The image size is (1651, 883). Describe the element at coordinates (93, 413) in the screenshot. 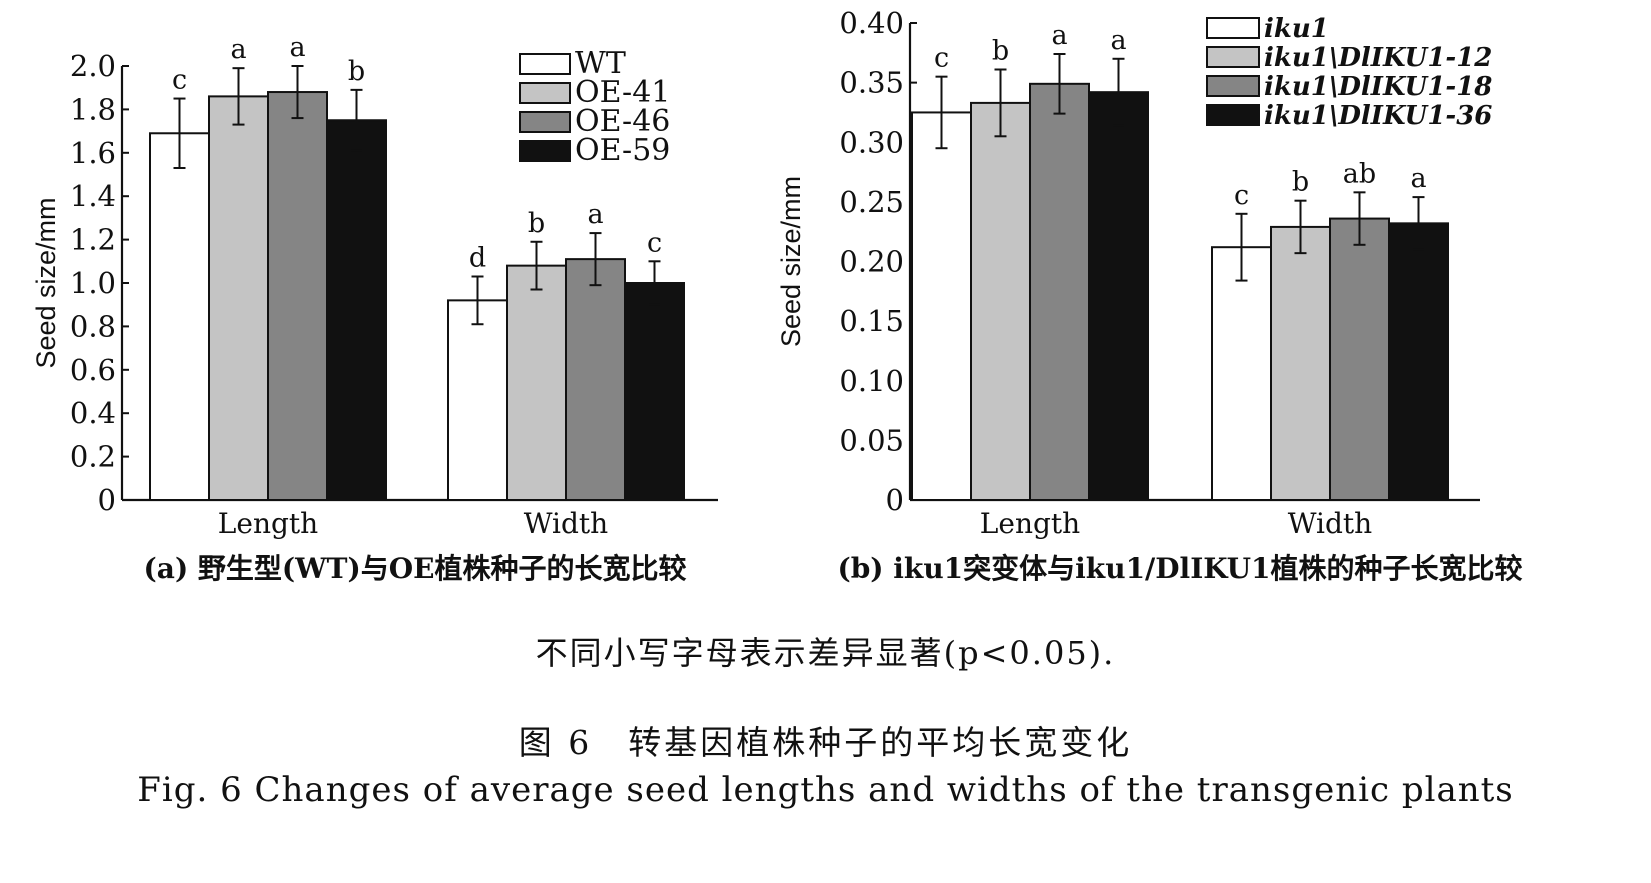

I see `chart-a-y-tick-label: 0.4` at that location.